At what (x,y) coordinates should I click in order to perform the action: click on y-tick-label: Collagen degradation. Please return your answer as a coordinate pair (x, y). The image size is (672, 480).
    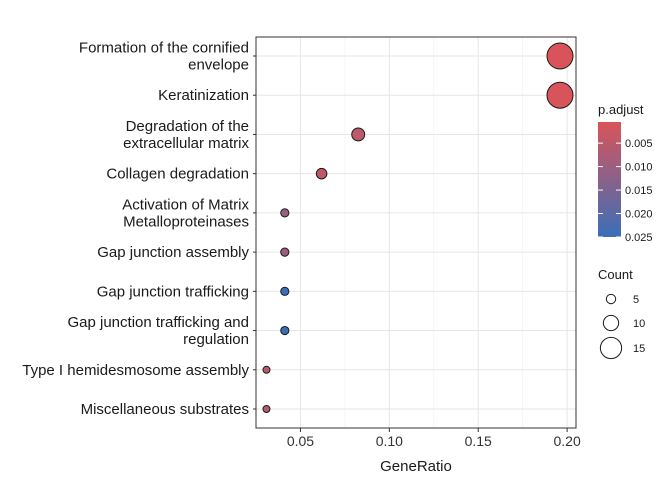
    Looking at the image, I should click on (177, 174).